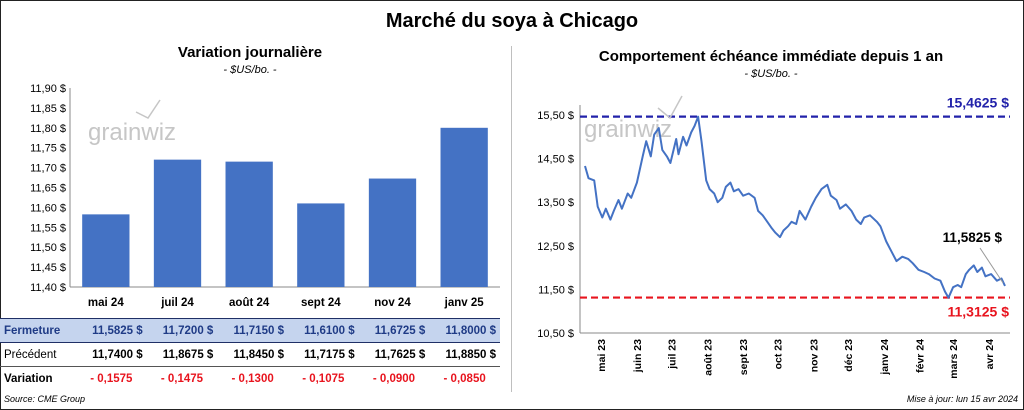  What do you see at coordinates (30, 354) in the screenshot?
I see `row-label-previous: Précédent` at bounding box center [30, 354].